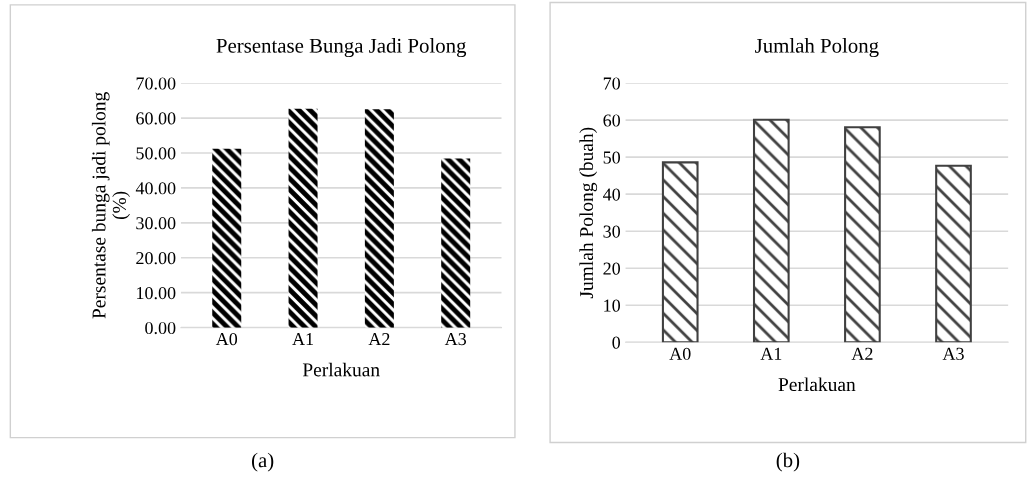 The image size is (1034, 489). Describe the element at coordinates (612, 120) in the screenshot. I see `y-tick-label: 60` at that location.